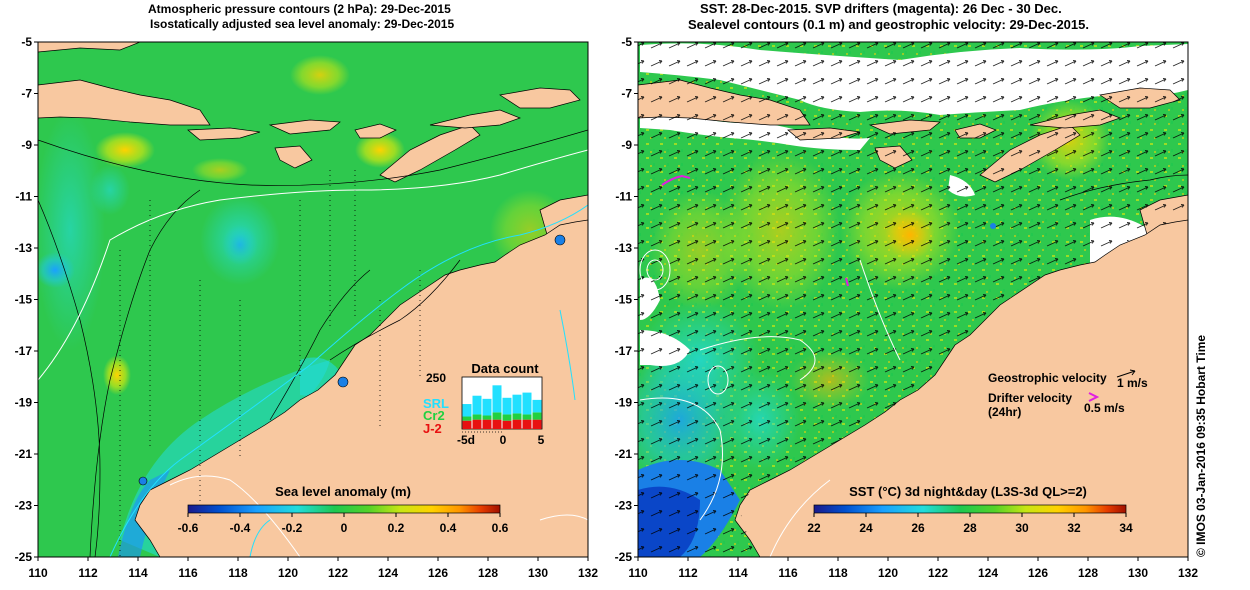 Image resolution: width=1250 pixels, height=590 pixels. I want to click on right-lat-tick-label: -23, so click(624, 506).